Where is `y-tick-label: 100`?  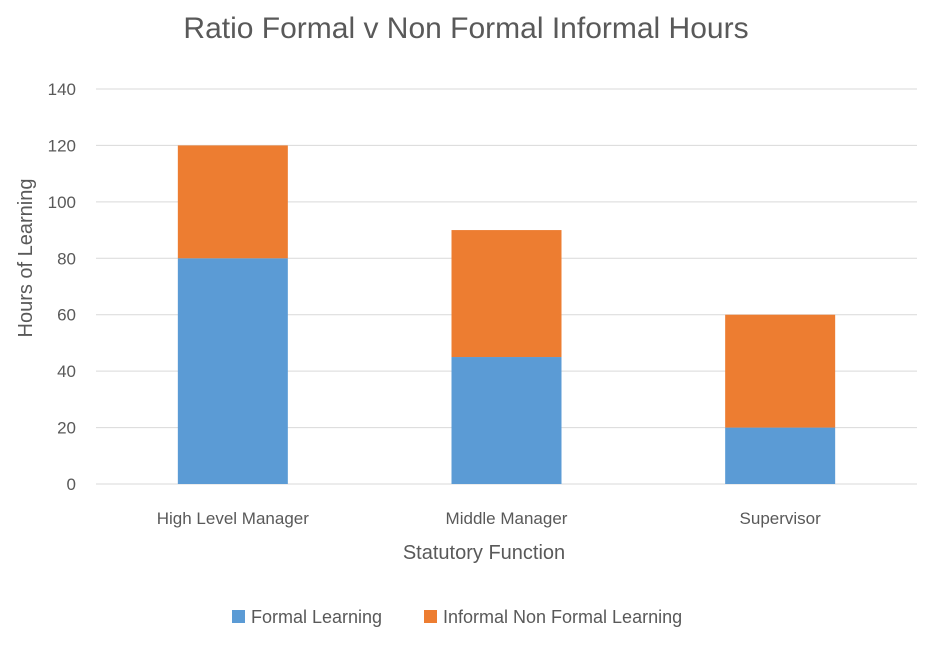
y-tick-label: 100 is located at coordinates (62, 202).